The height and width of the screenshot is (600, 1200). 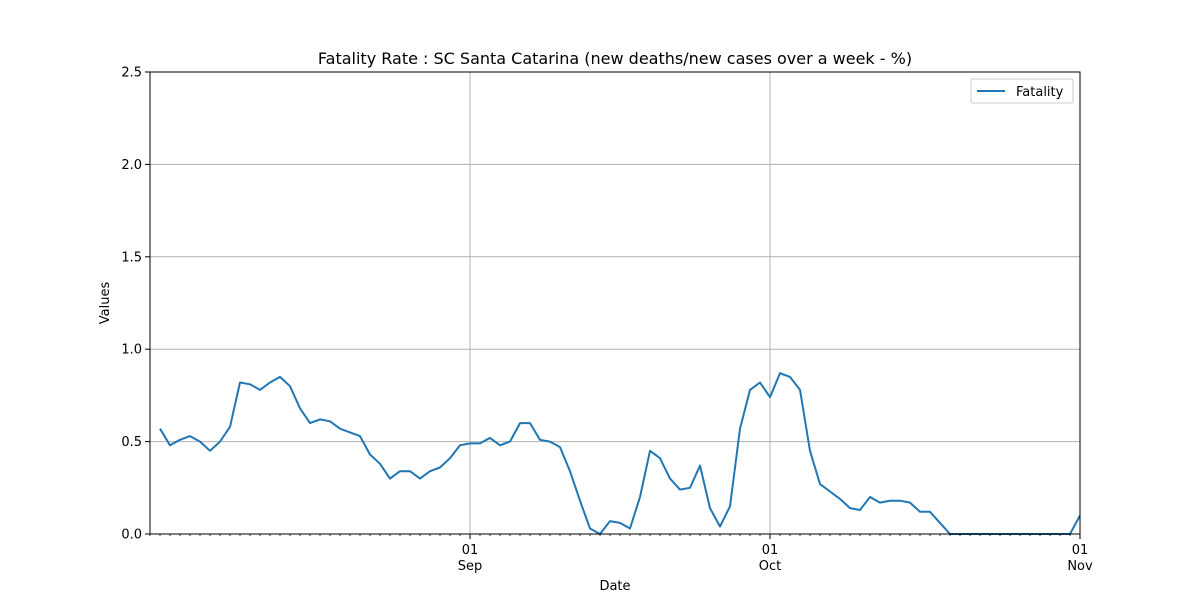 What do you see at coordinates (131, 165) in the screenshot?
I see `y-tick-label: 2.0` at bounding box center [131, 165].